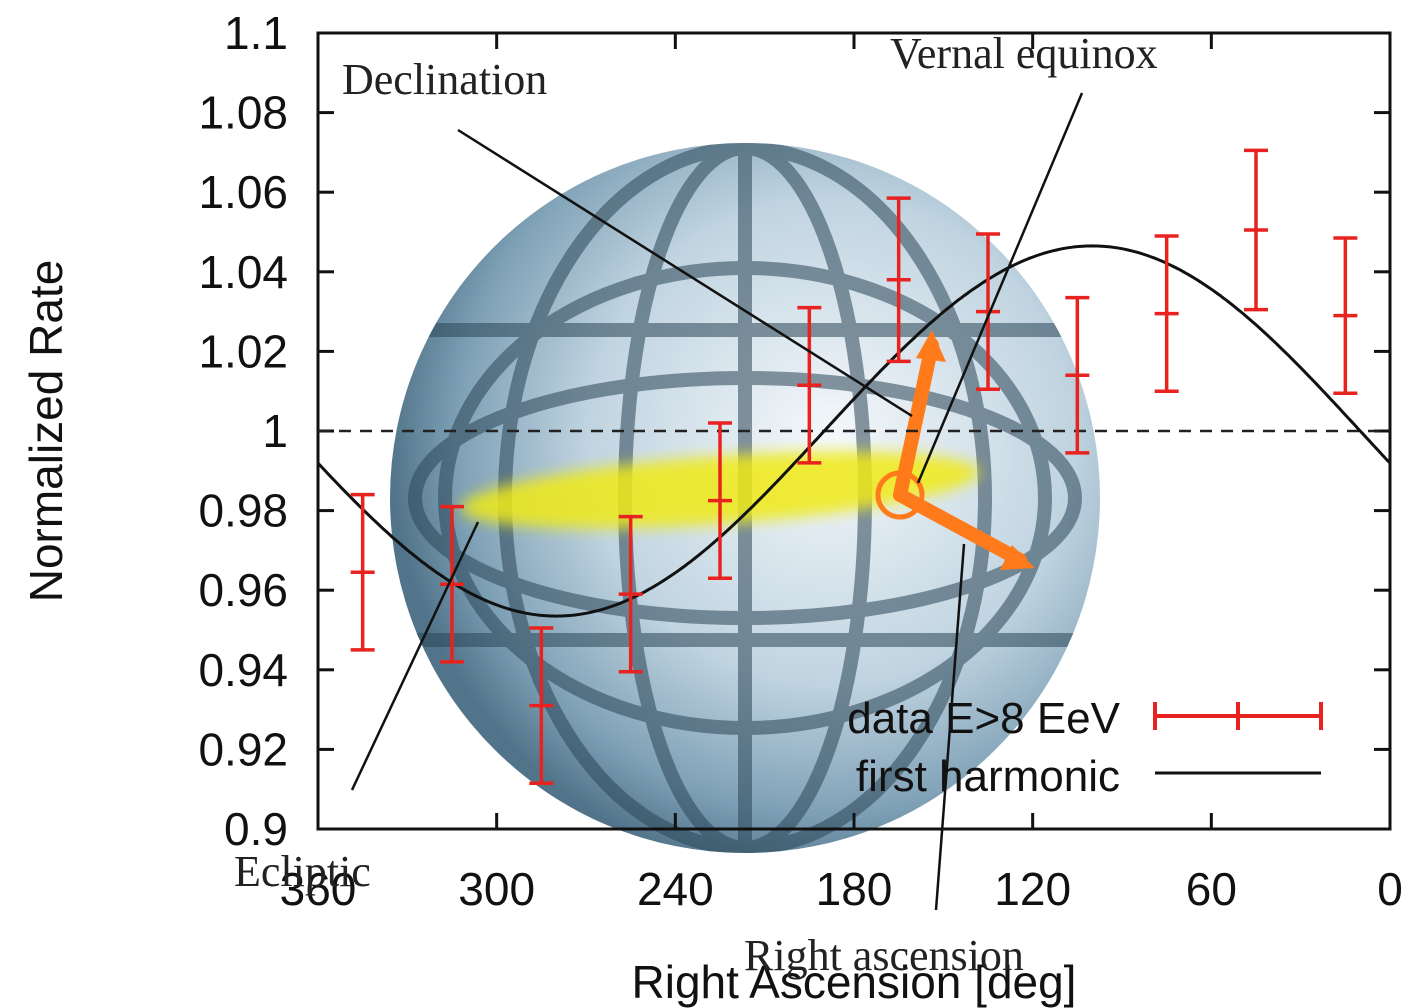 The height and width of the screenshot is (1008, 1416). Describe the element at coordinates (46, 431) in the screenshot. I see `y-axis-title: Normalized Rate` at that location.